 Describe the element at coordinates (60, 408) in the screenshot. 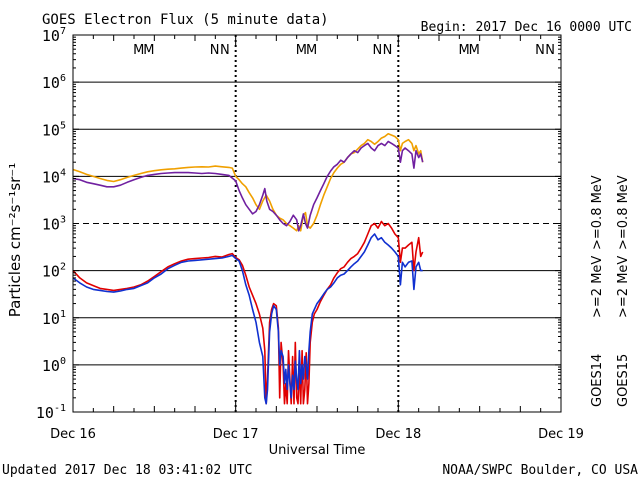

I see `y-tick-exponent: -1` at that location.